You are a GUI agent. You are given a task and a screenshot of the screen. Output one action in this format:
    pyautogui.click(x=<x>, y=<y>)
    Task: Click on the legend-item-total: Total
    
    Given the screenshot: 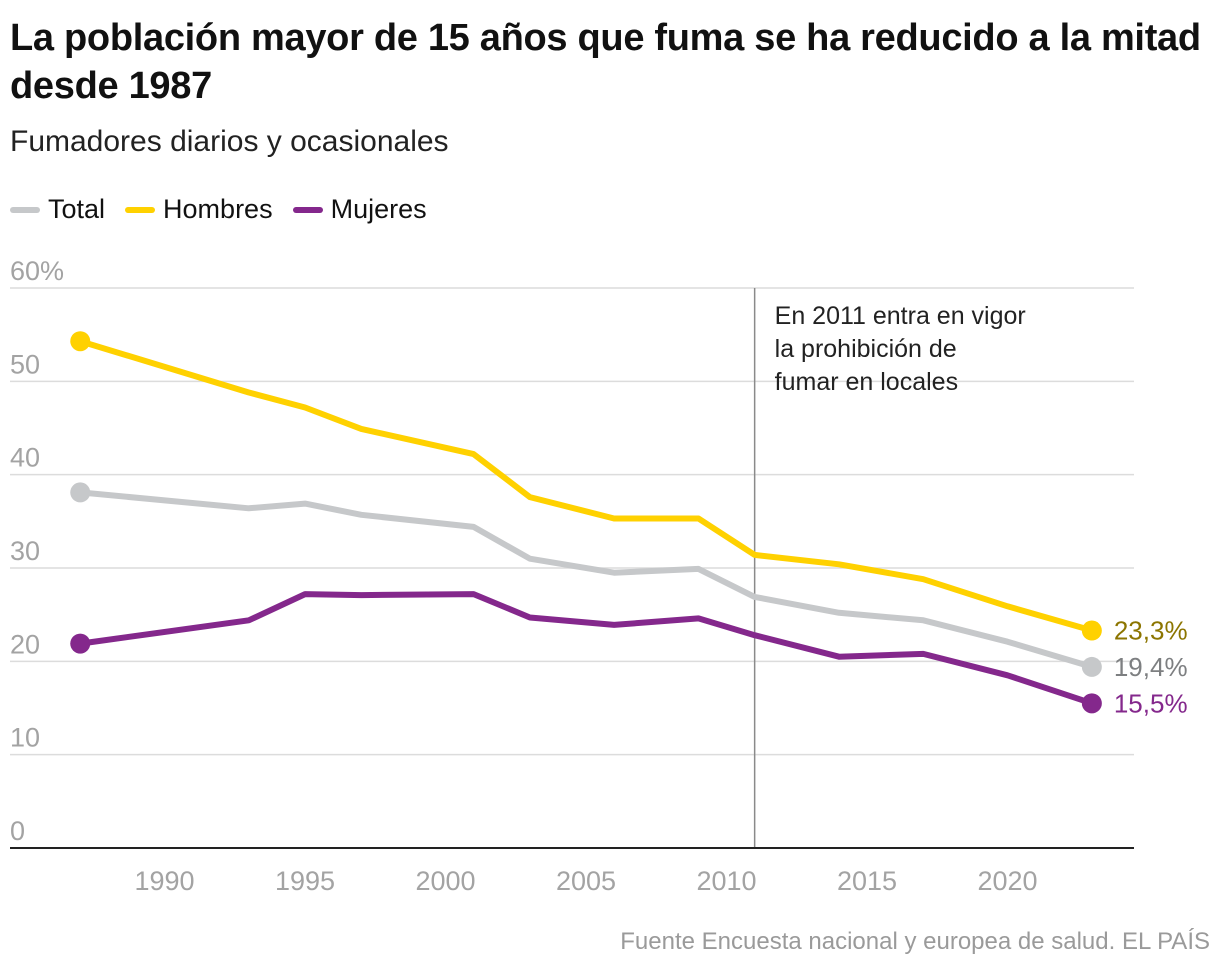 What is the action you would take?
    pyautogui.click(x=57, y=209)
    